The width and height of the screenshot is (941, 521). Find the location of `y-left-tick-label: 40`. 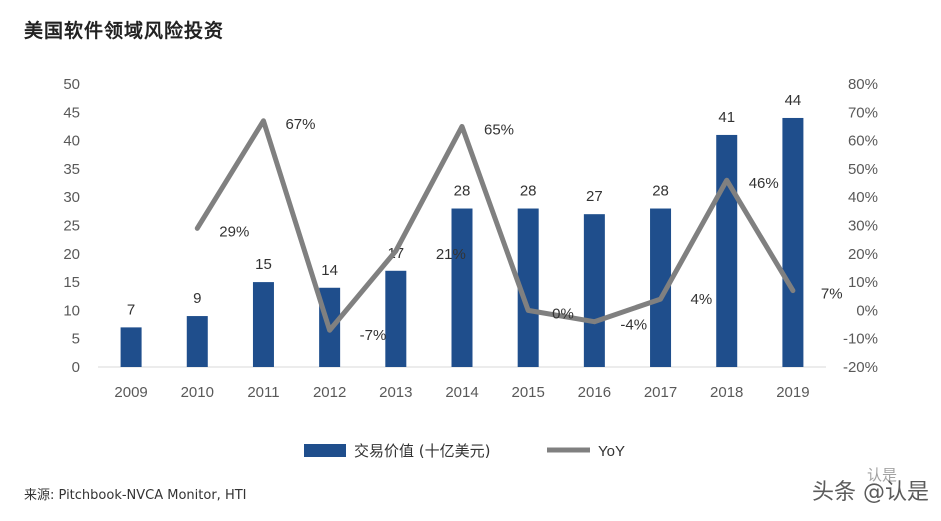

y-left-tick-label: 40 is located at coordinates (71, 141).